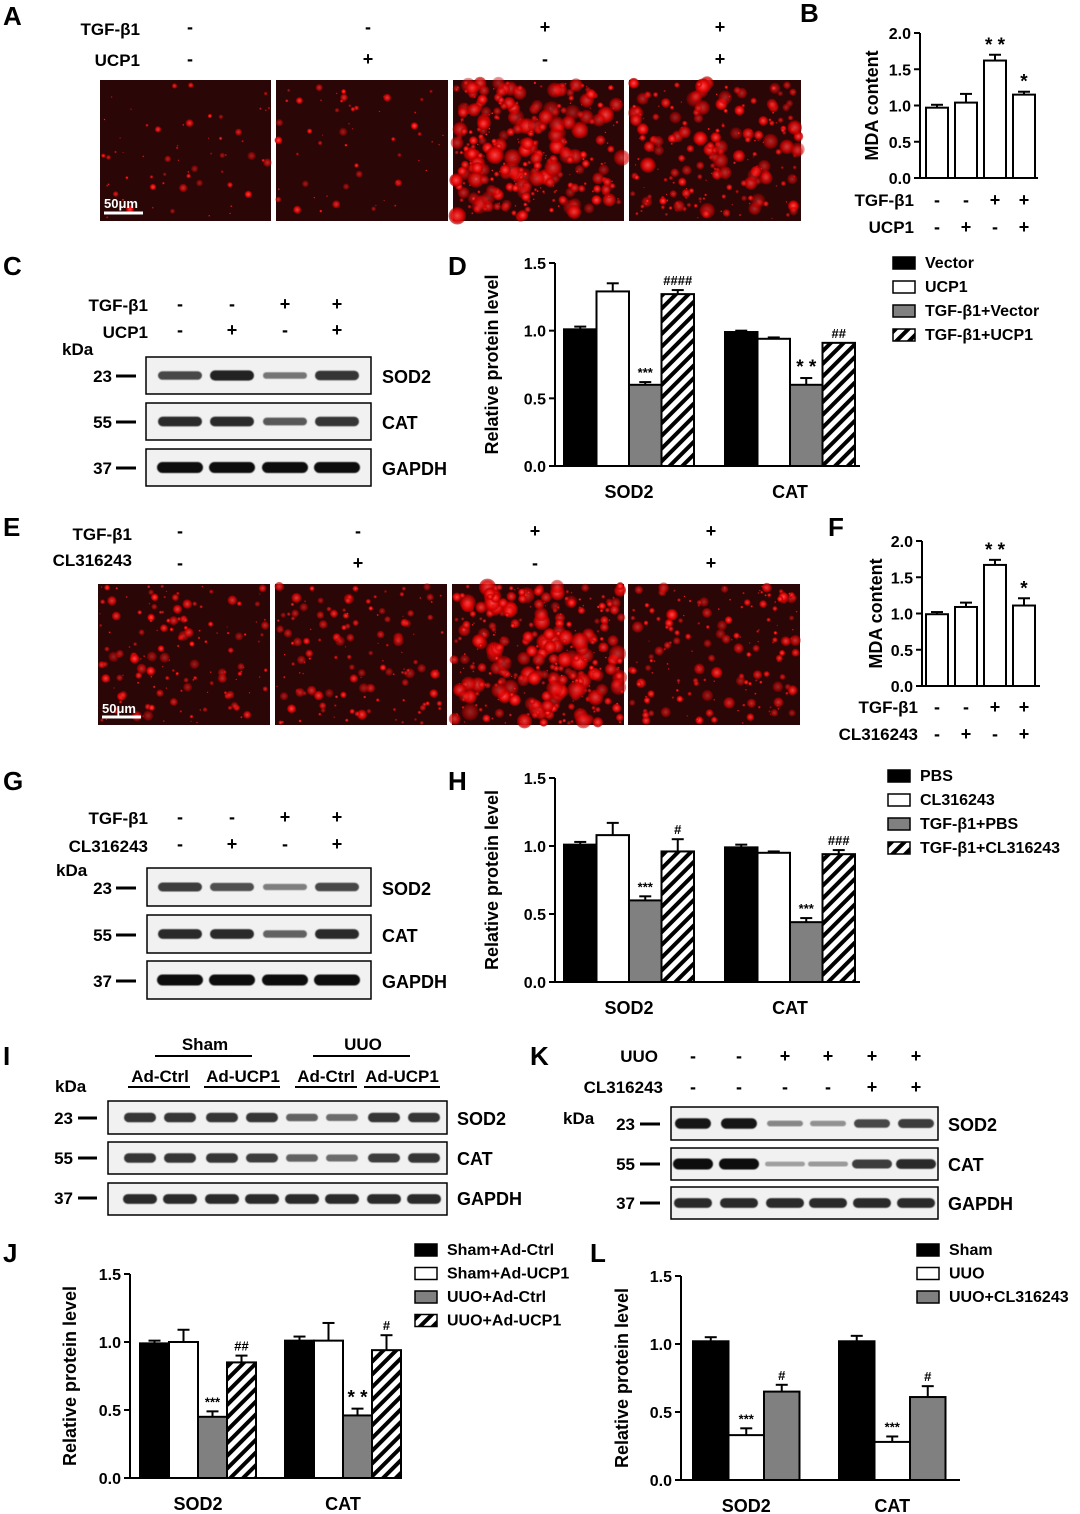 Image resolution: width=1080 pixels, height=1514 pixels. Describe the element at coordinates (804, 1123) in the screenshot. I see `blot-frame` at that location.